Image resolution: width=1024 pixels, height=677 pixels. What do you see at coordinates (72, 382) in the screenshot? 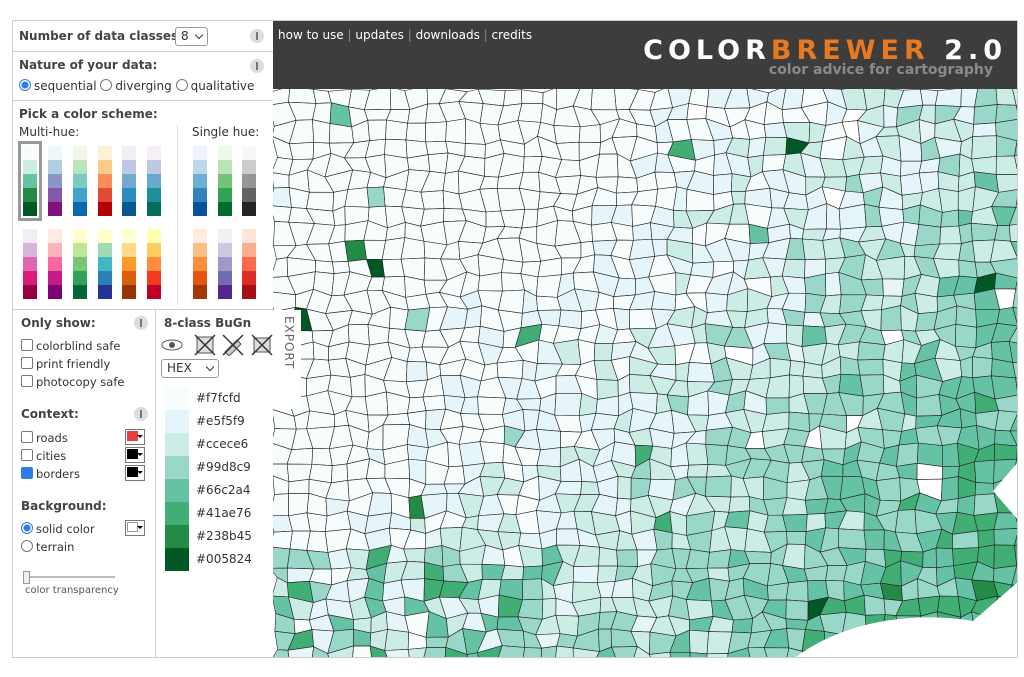
I see `checkbox: photocopy safe` at bounding box center [72, 382].